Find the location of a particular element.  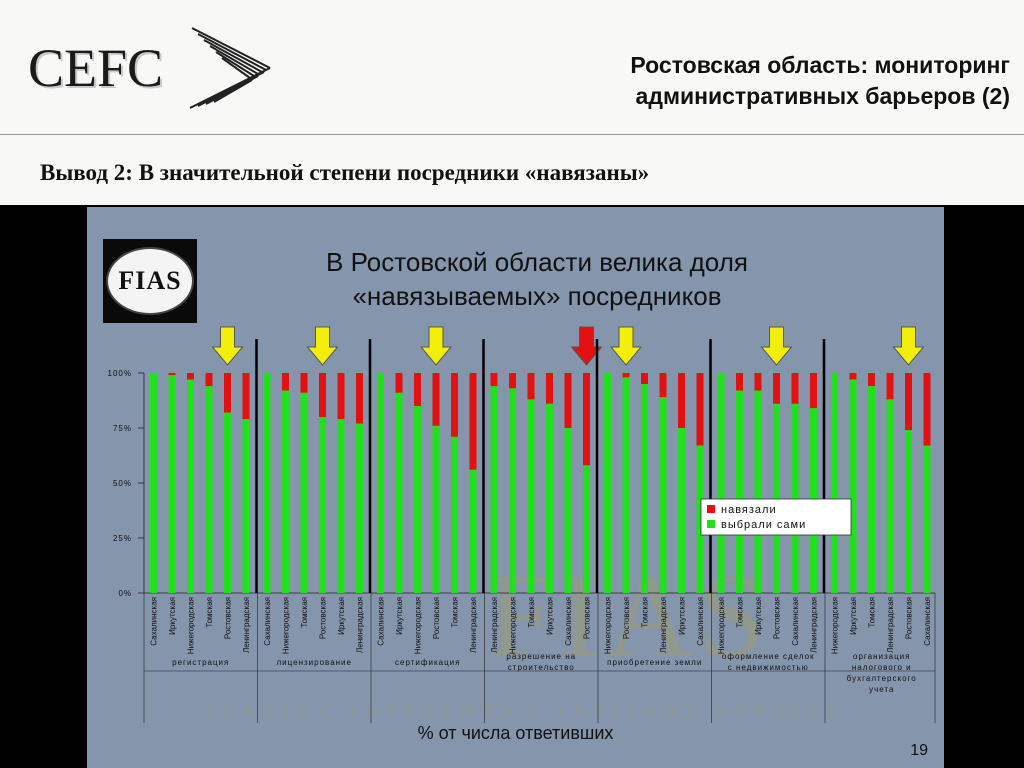

cefc-logo: CEFC is located at coordinates (96, 68).